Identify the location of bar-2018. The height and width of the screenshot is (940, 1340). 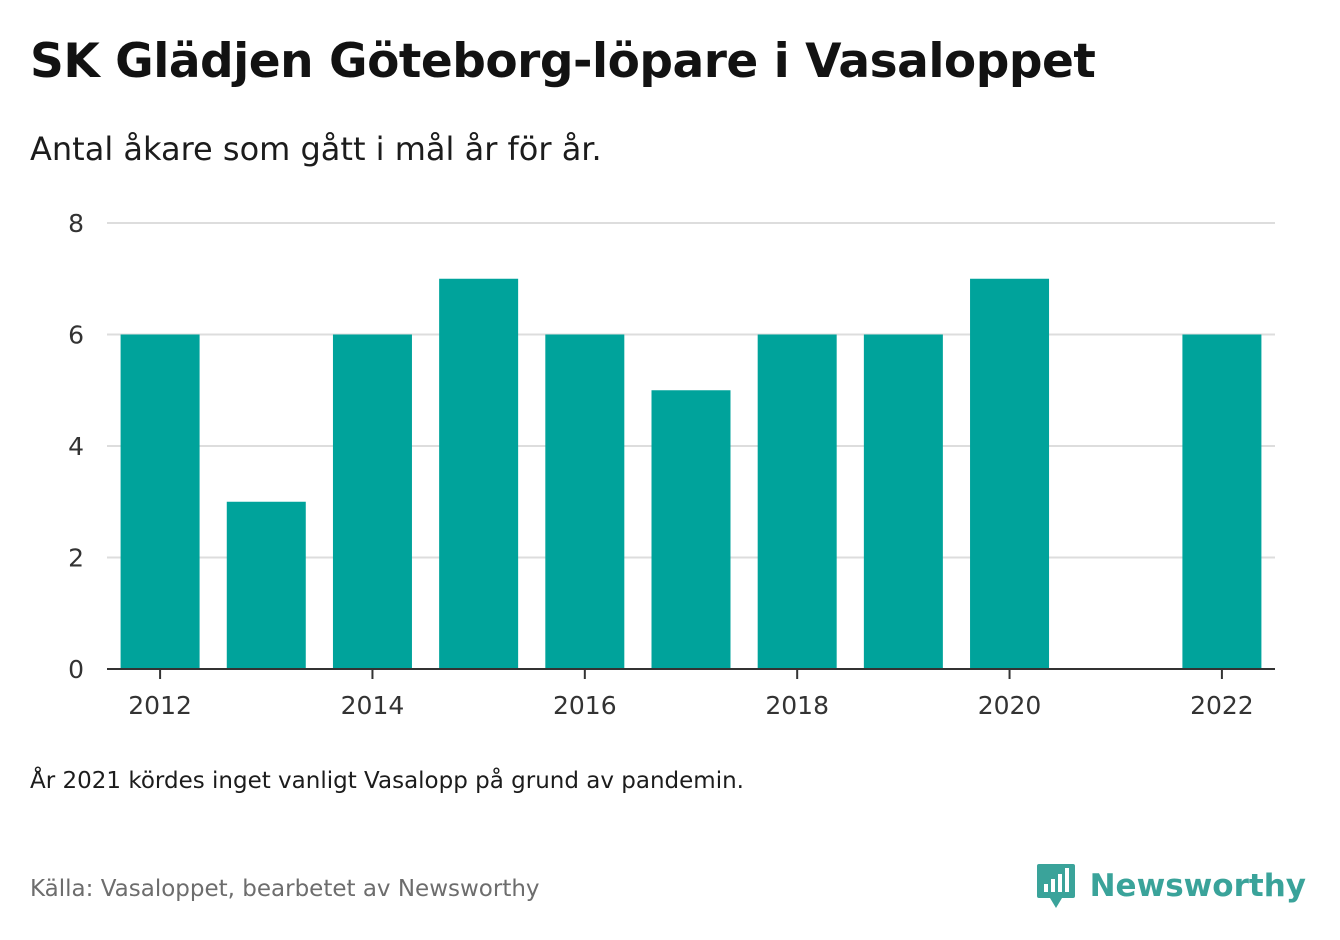
(797, 501).